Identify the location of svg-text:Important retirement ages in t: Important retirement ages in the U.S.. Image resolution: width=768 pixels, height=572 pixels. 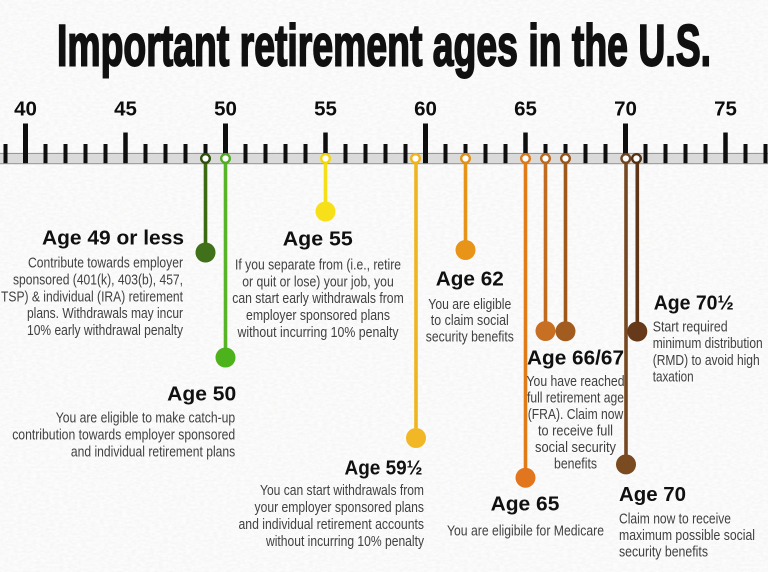
(384, 46).